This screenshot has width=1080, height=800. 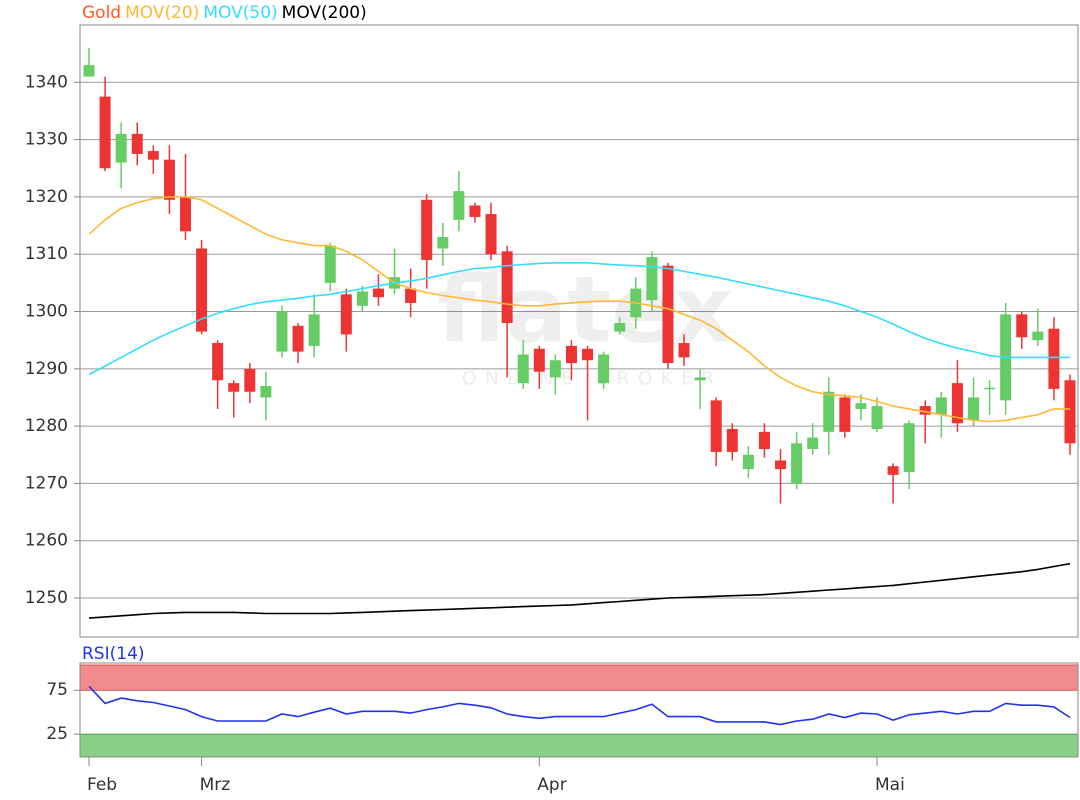 I want to click on oversold-band, so click(x=579, y=745).